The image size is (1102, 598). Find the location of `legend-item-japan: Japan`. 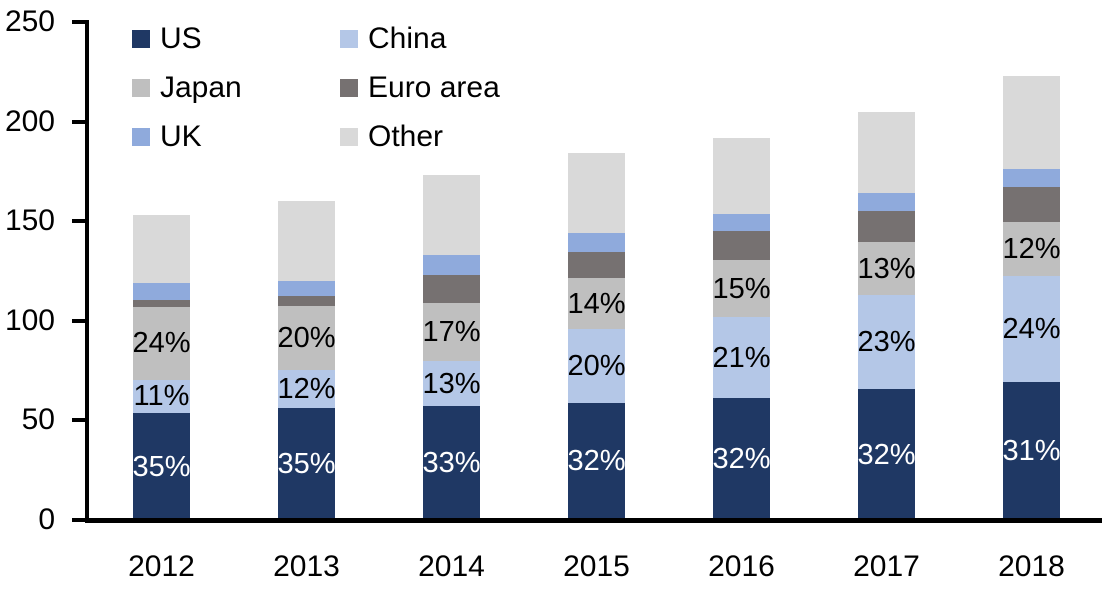

legend-item-japan: Japan is located at coordinates (187, 88).